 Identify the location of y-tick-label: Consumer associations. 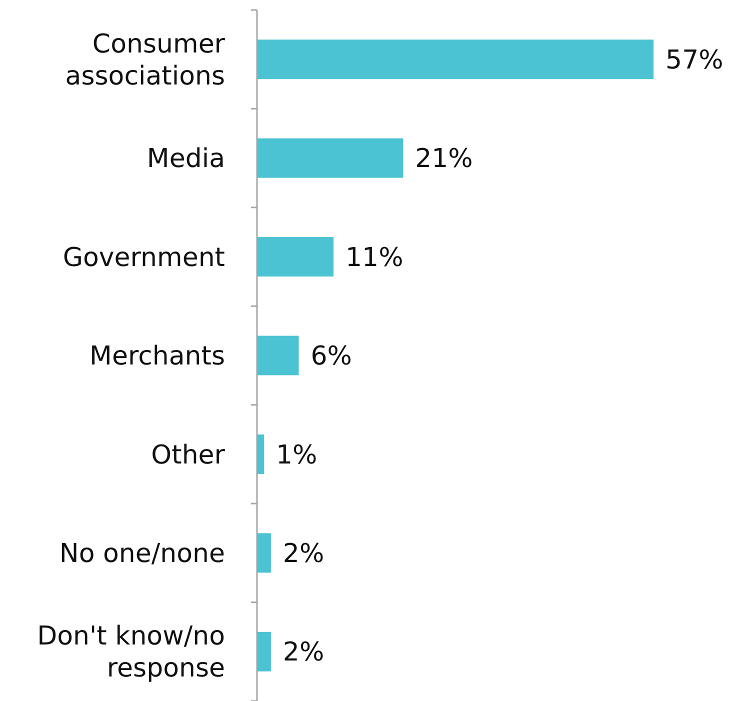
(145, 60).